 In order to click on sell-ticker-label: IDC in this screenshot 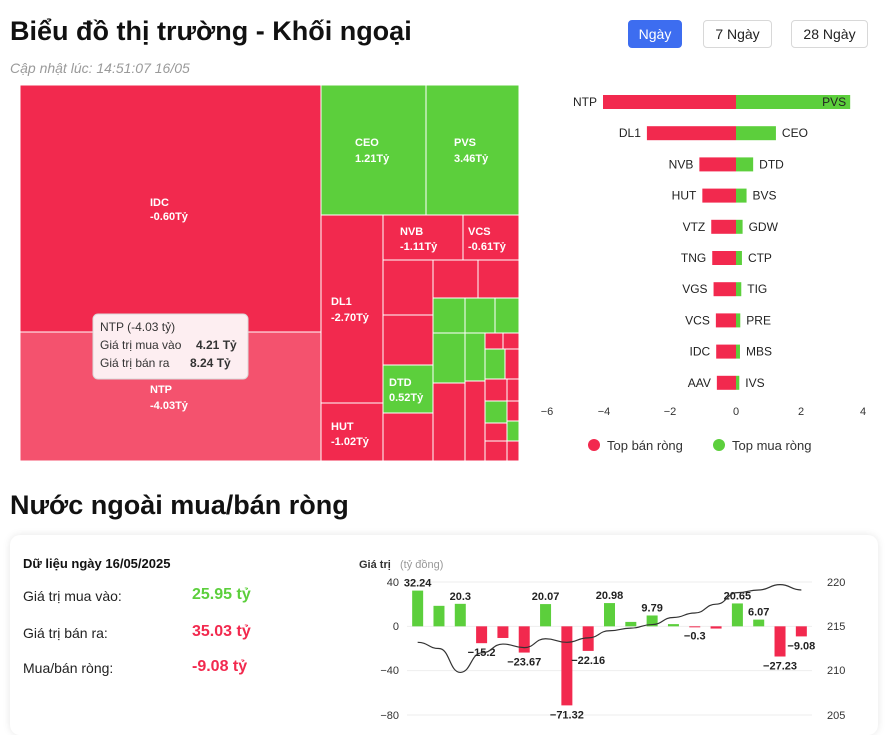, I will do `click(700, 352)`.